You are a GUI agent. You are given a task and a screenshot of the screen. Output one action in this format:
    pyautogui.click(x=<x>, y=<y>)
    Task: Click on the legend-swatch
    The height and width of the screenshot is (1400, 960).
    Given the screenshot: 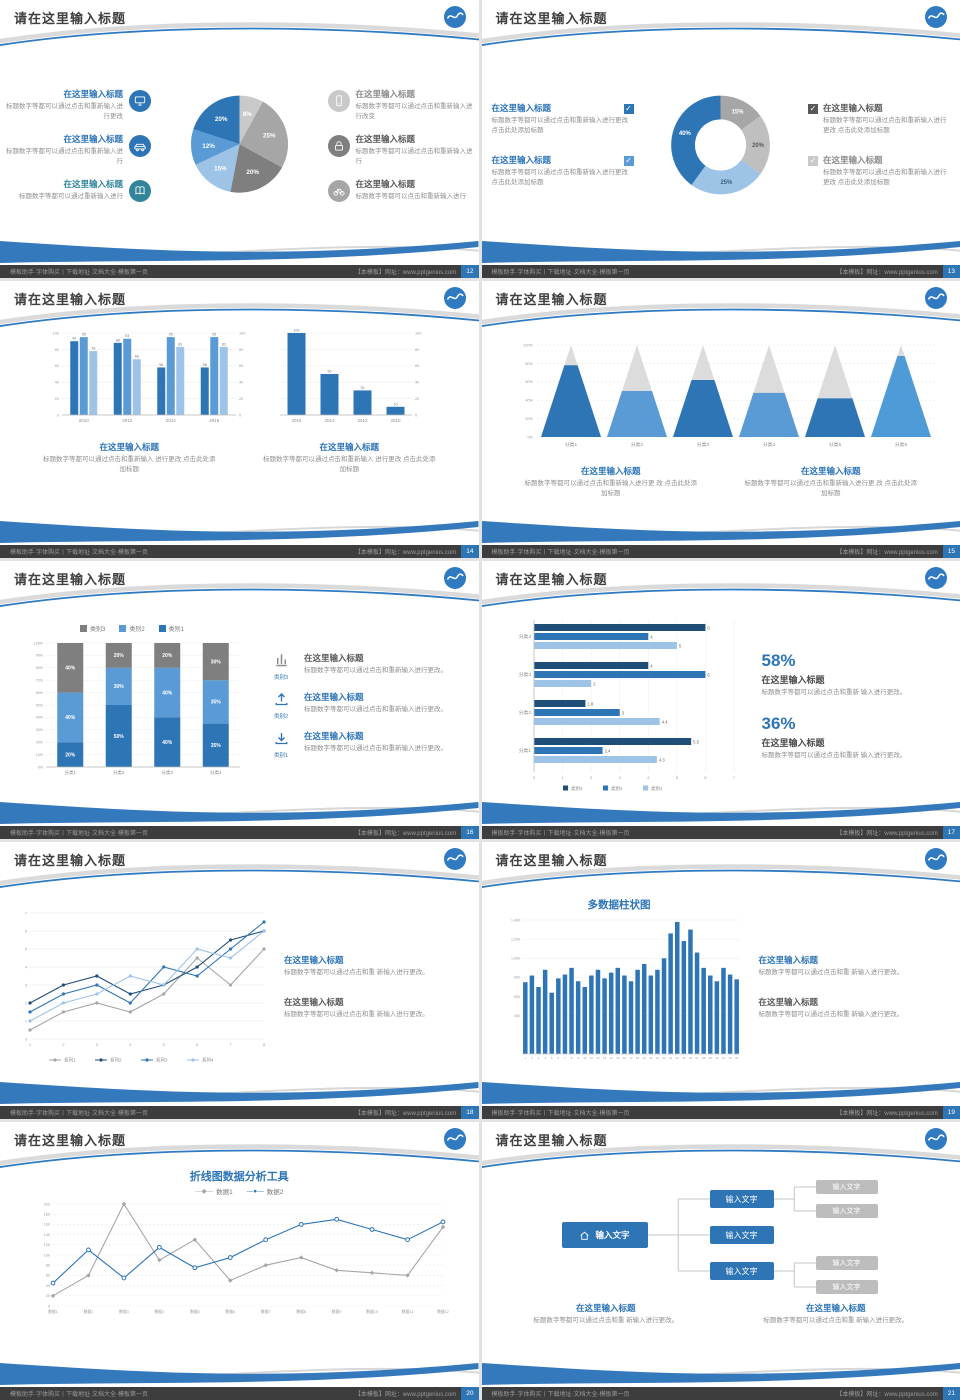 What is the action you would take?
    pyautogui.click(x=83, y=628)
    